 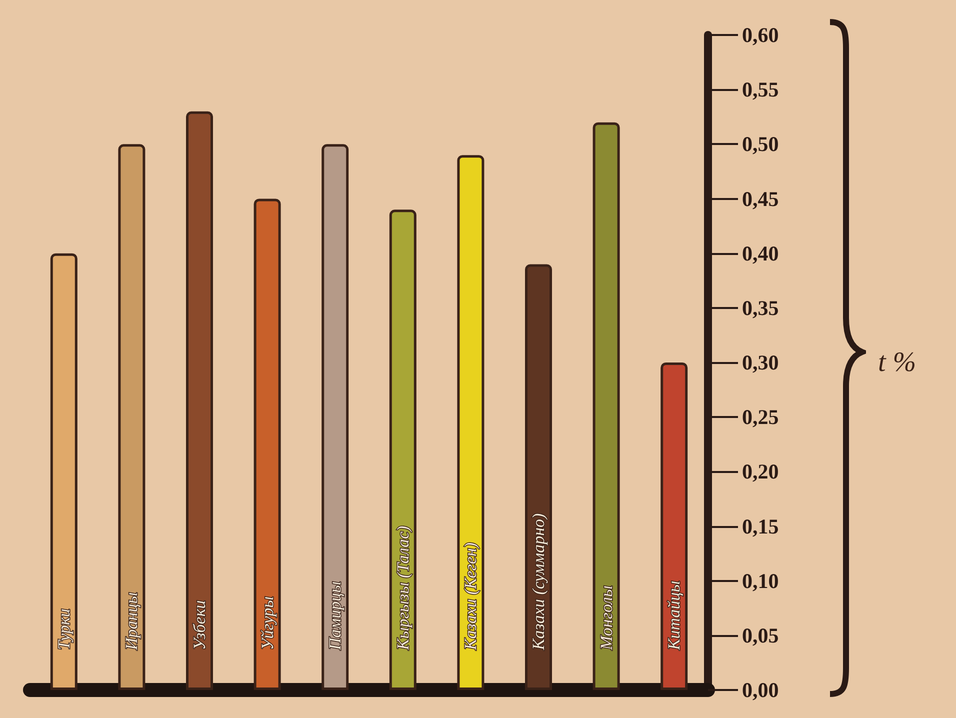 I want to click on x-tick-label: Монголы, so click(x=606, y=618).